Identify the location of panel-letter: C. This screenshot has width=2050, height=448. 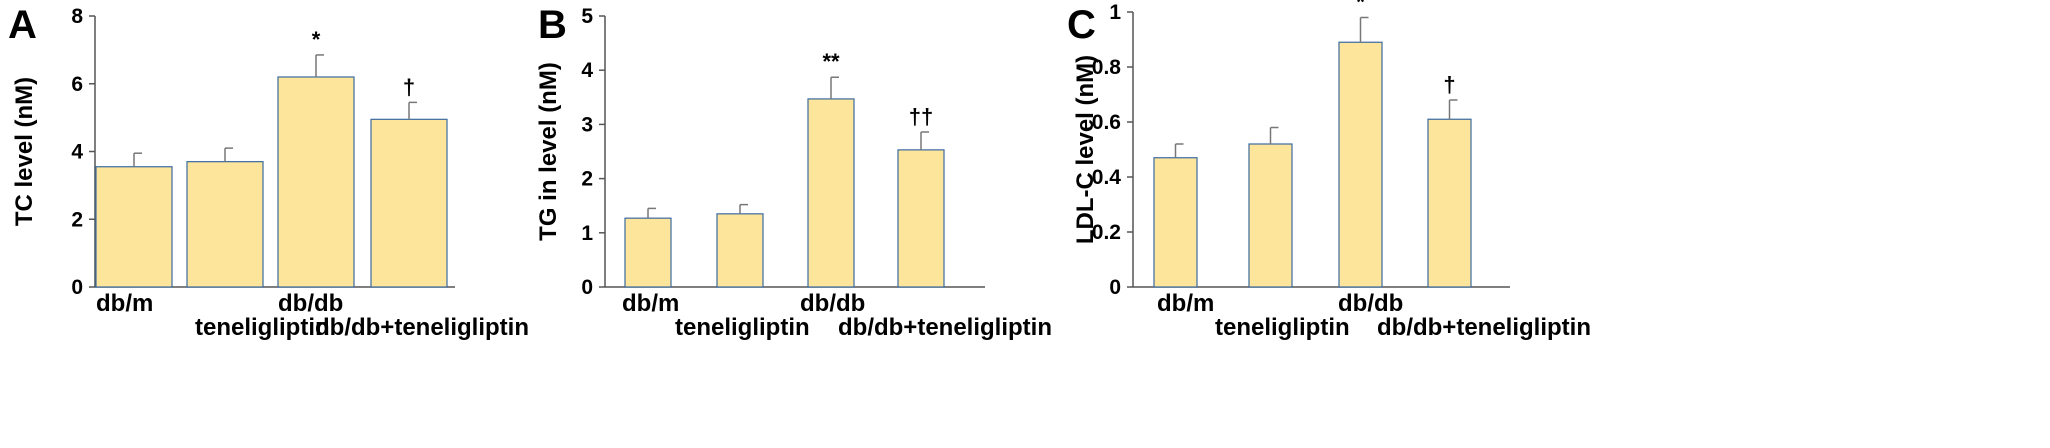
(1081, 25).